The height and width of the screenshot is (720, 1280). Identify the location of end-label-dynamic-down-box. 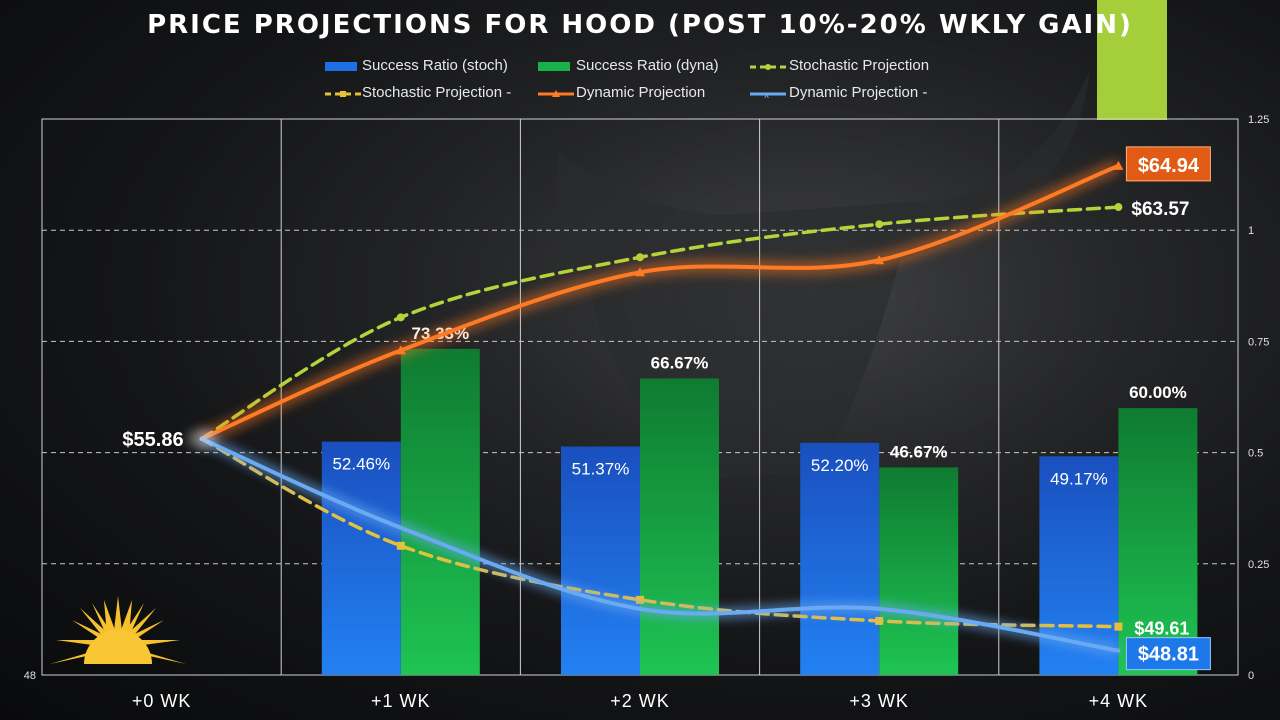
(1168, 654).